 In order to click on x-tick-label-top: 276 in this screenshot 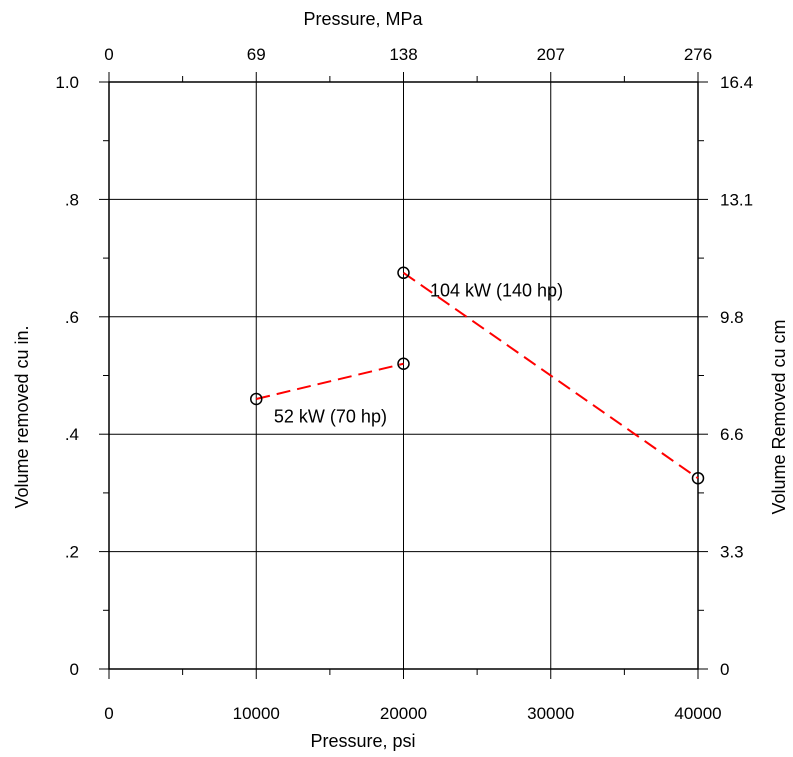, I will do `click(698, 54)`.